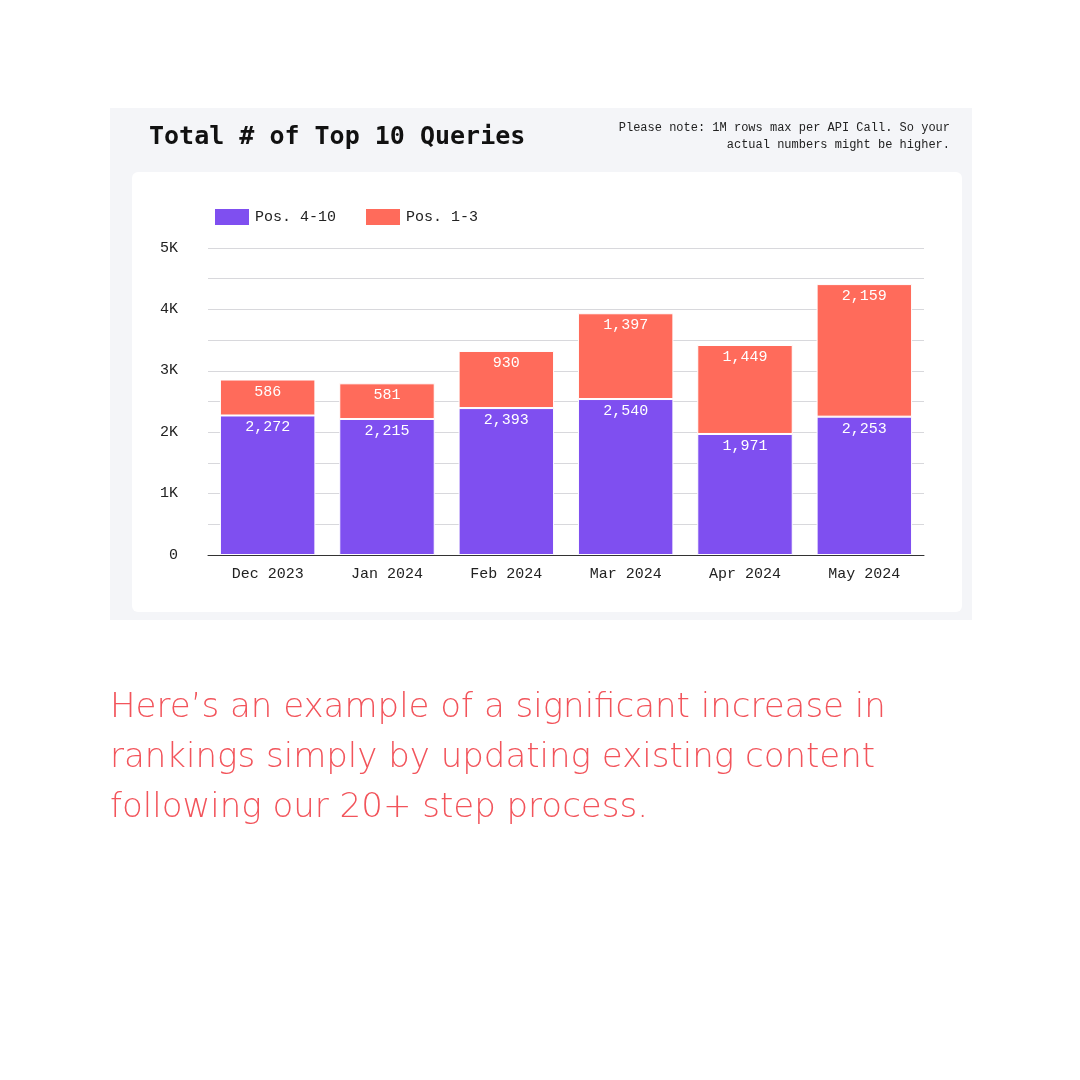 The height and width of the screenshot is (1080, 1080). What do you see at coordinates (168, 309) in the screenshot?
I see `y-tick-label: 4K` at bounding box center [168, 309].